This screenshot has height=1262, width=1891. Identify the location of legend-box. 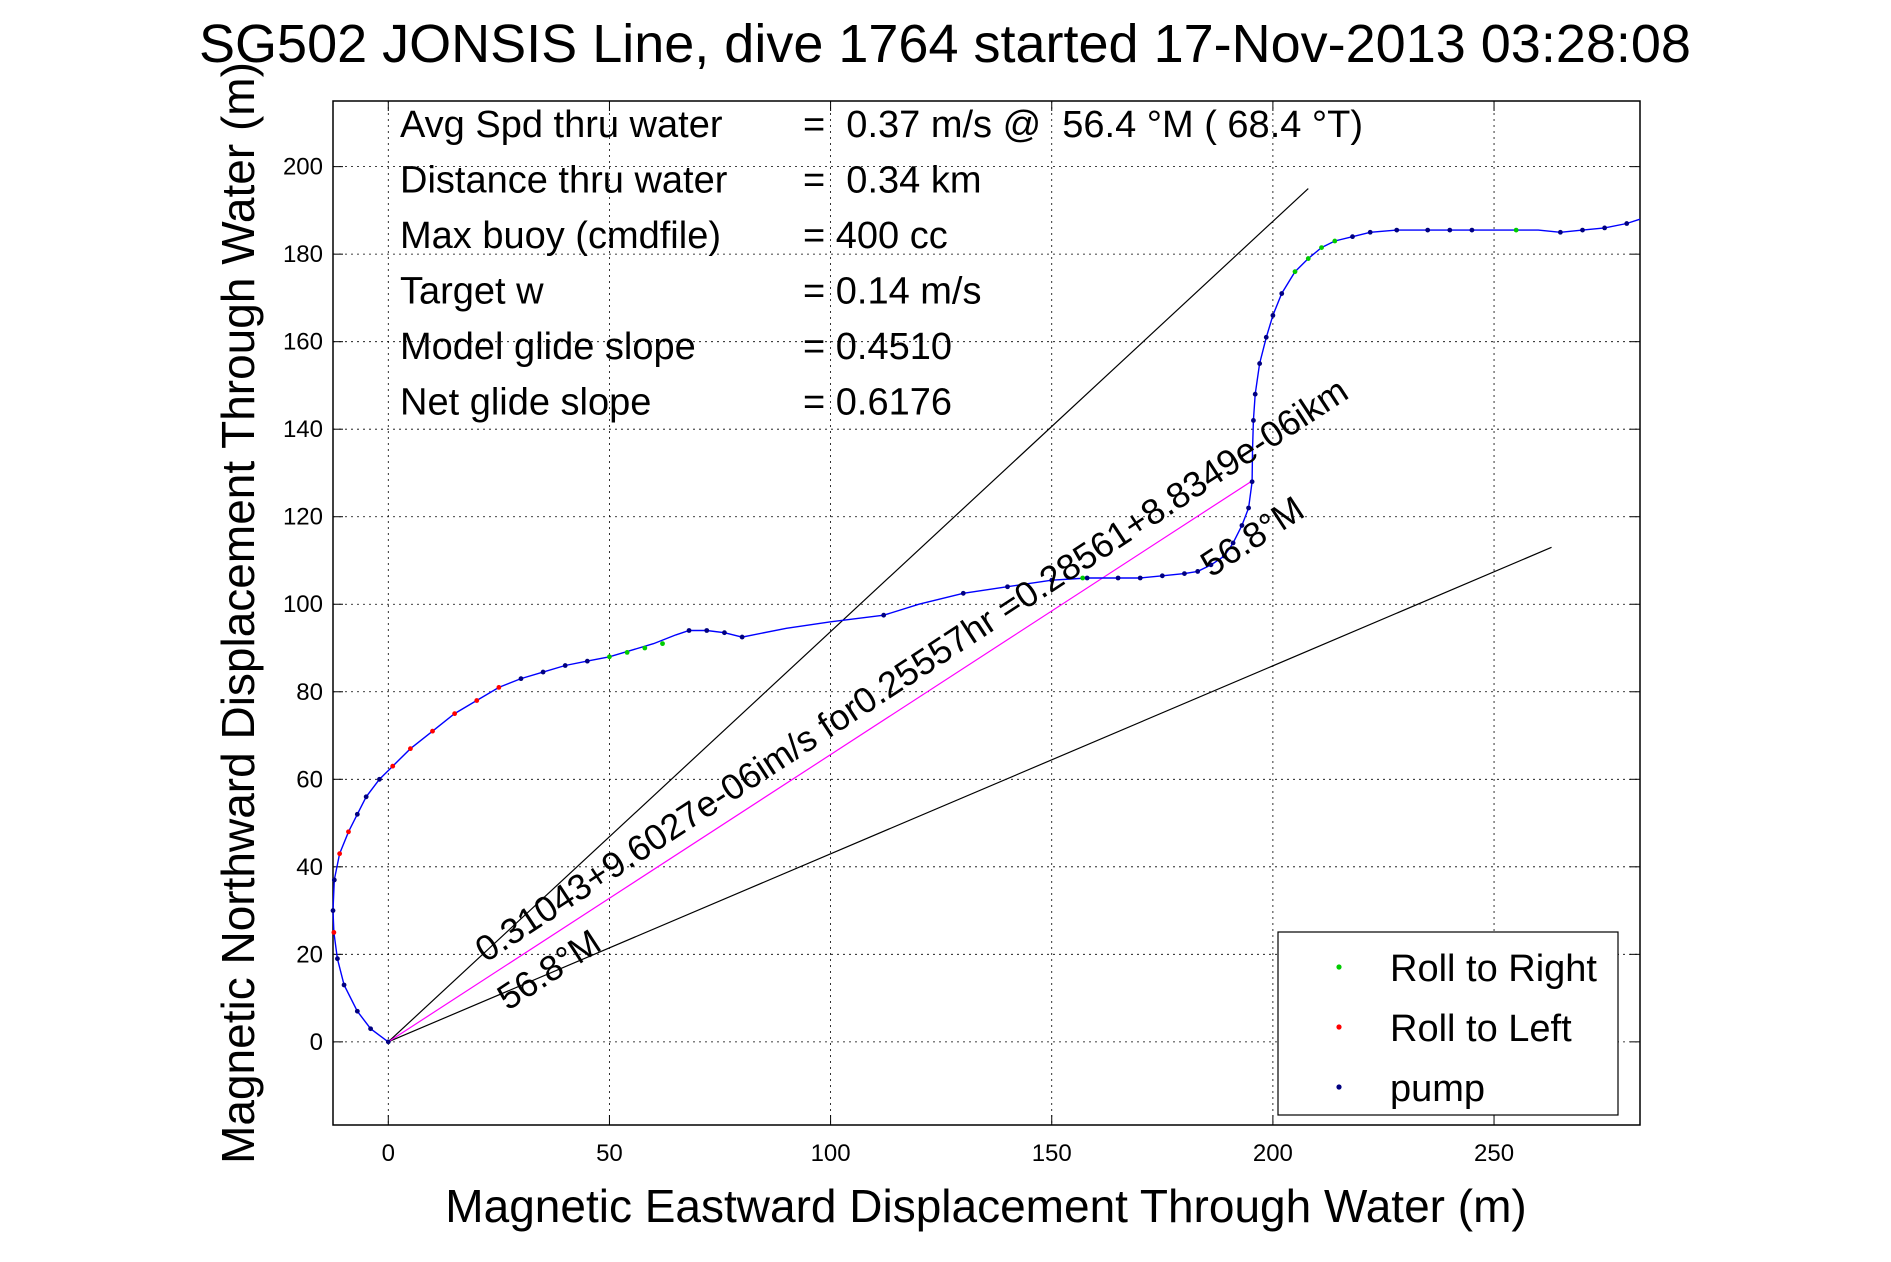
(1448, 1023).